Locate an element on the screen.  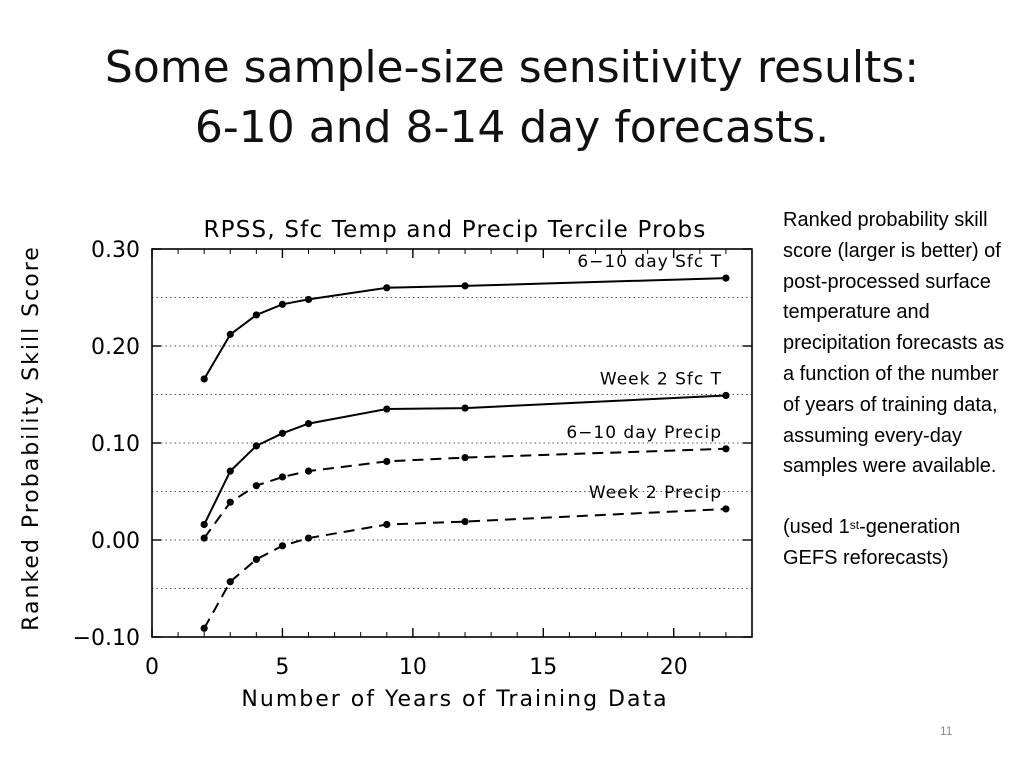
x-tick-label: 15 is located at coordinates (543, 667).